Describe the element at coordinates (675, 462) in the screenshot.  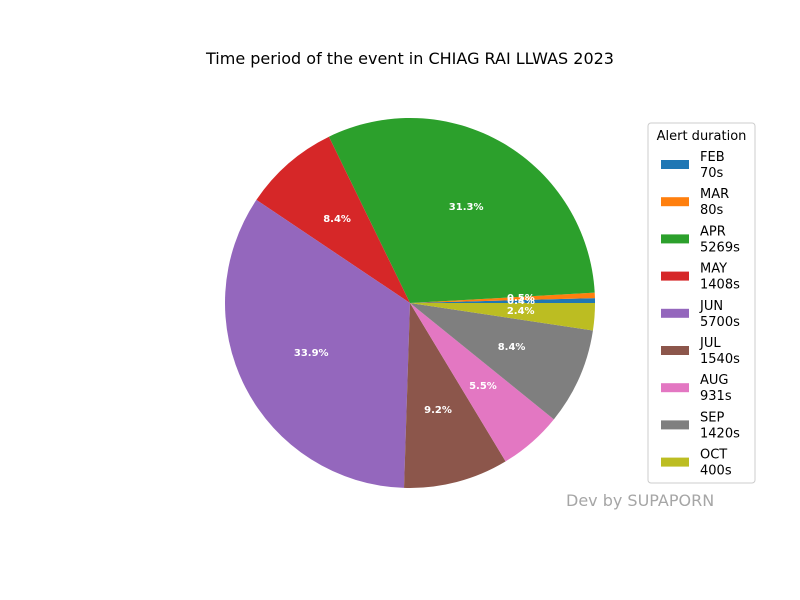
I see `legend-swatch-oct` at that location.